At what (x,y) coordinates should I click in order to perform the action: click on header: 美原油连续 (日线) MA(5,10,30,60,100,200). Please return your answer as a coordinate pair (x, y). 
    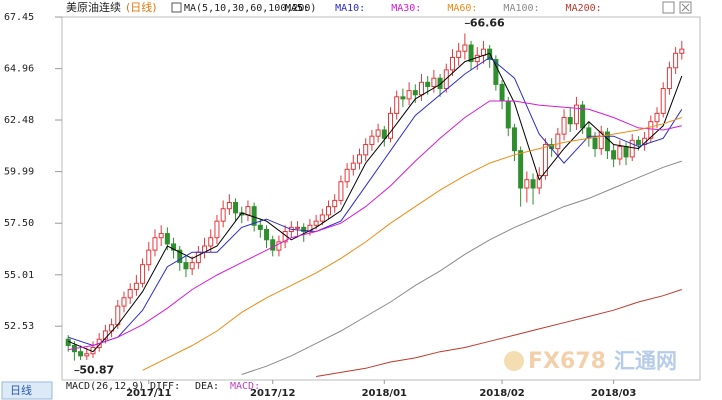
    Looking at the image, I should click on (191, 7).